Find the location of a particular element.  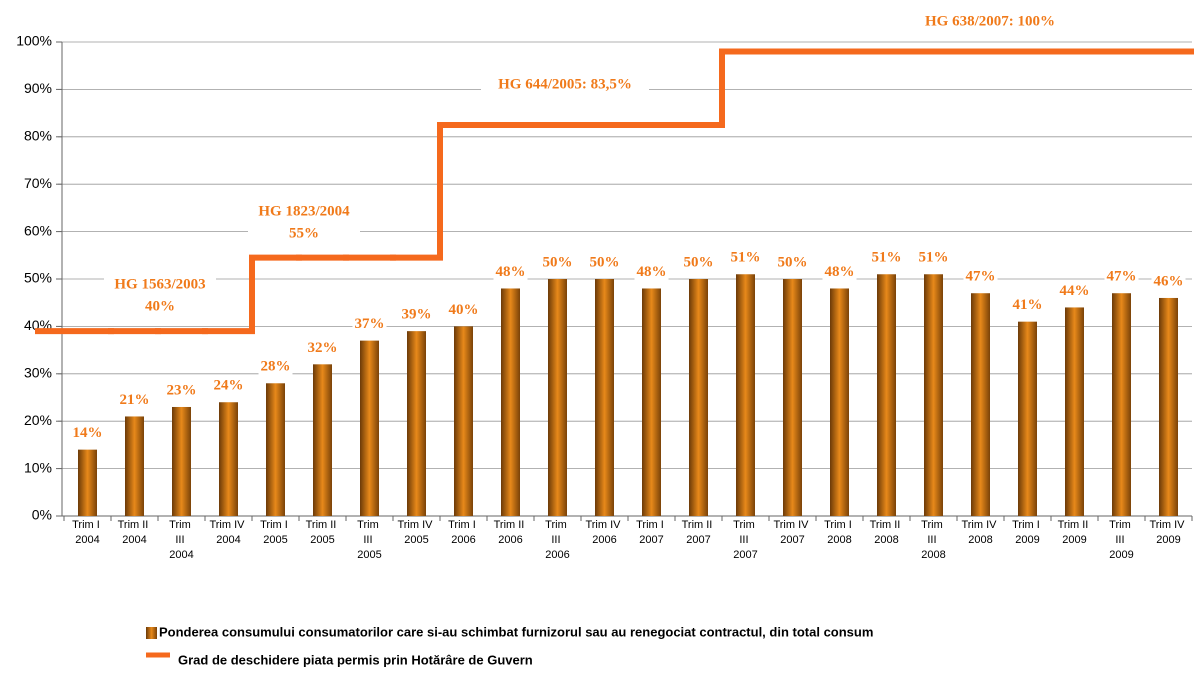

value-label: 32% is located at coordinates (323, 348).